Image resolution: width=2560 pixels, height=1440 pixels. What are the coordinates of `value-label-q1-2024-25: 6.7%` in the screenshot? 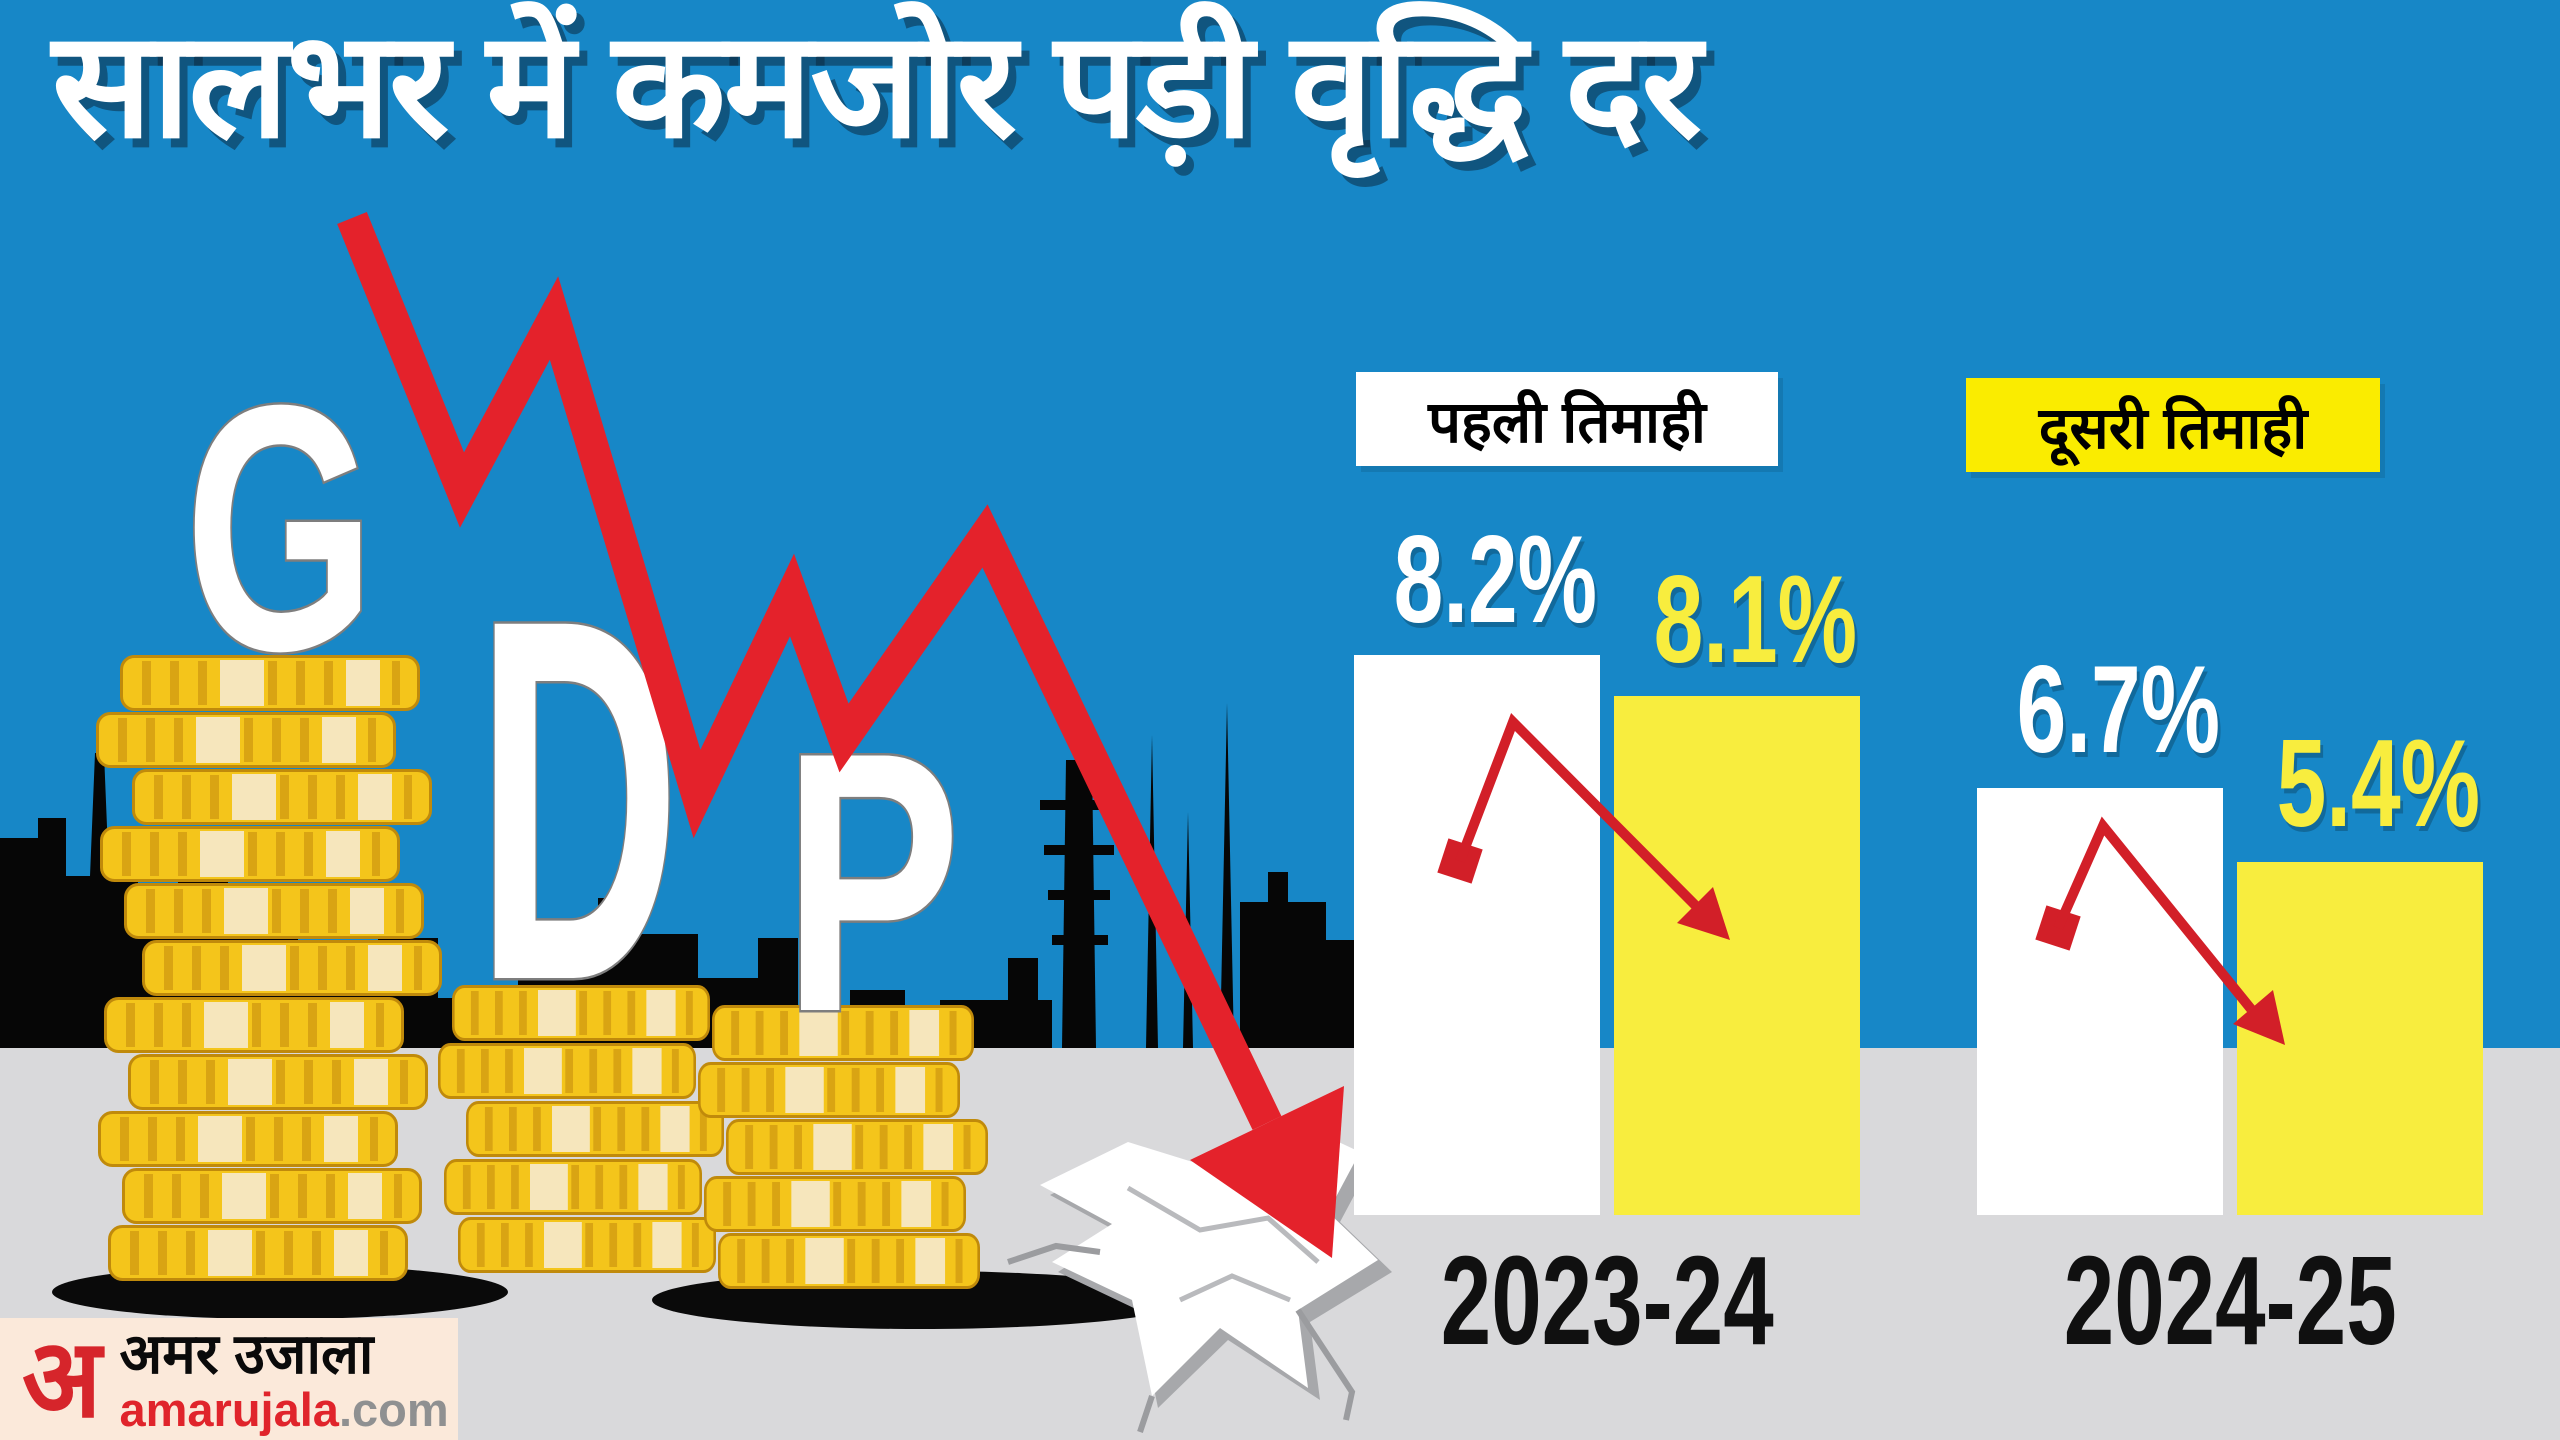 It's located at (2100, 710).